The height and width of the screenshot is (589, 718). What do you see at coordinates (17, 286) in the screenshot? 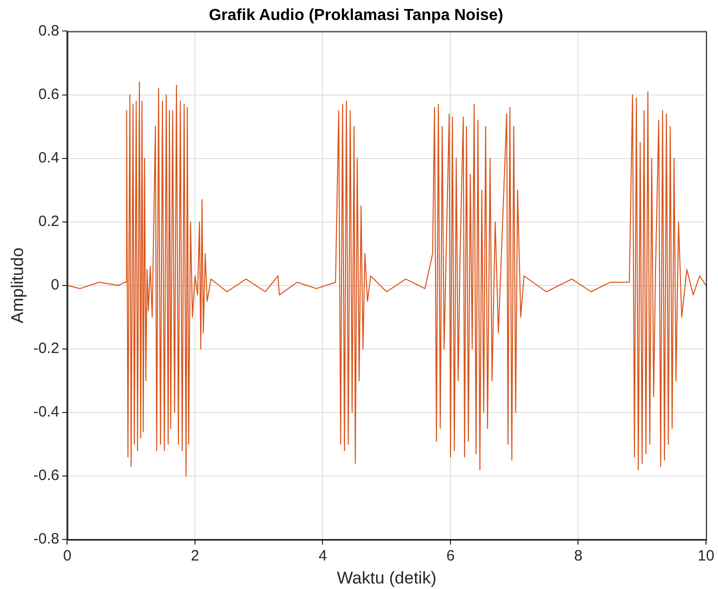
I see `y-axis-title: Amplitudo` at bounding box center [17, 286].